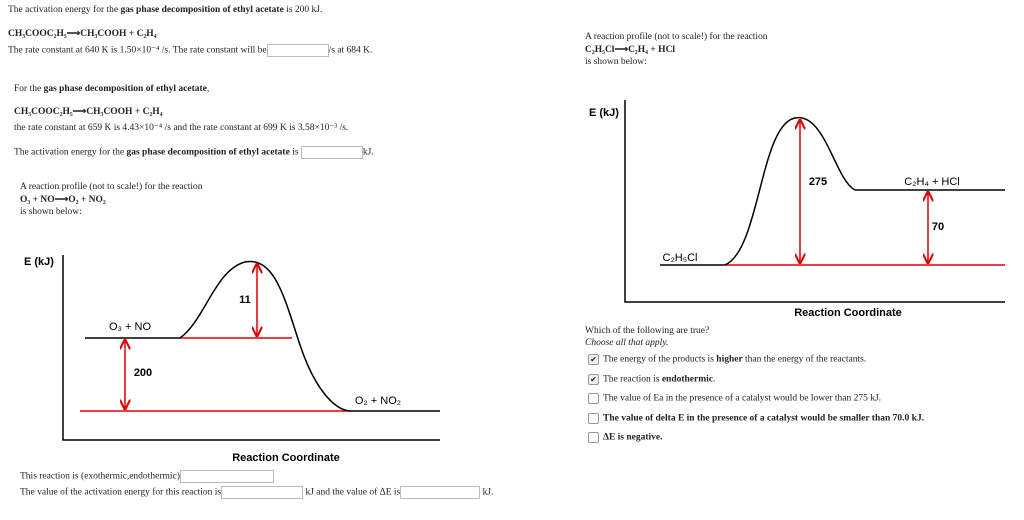 This screenshot has height=520, width=1024. What do you see at coordinates (680, 258) in the screenshot?
I see `reactants-label: C₂H₅Cl` at bounding box center [680, 258].